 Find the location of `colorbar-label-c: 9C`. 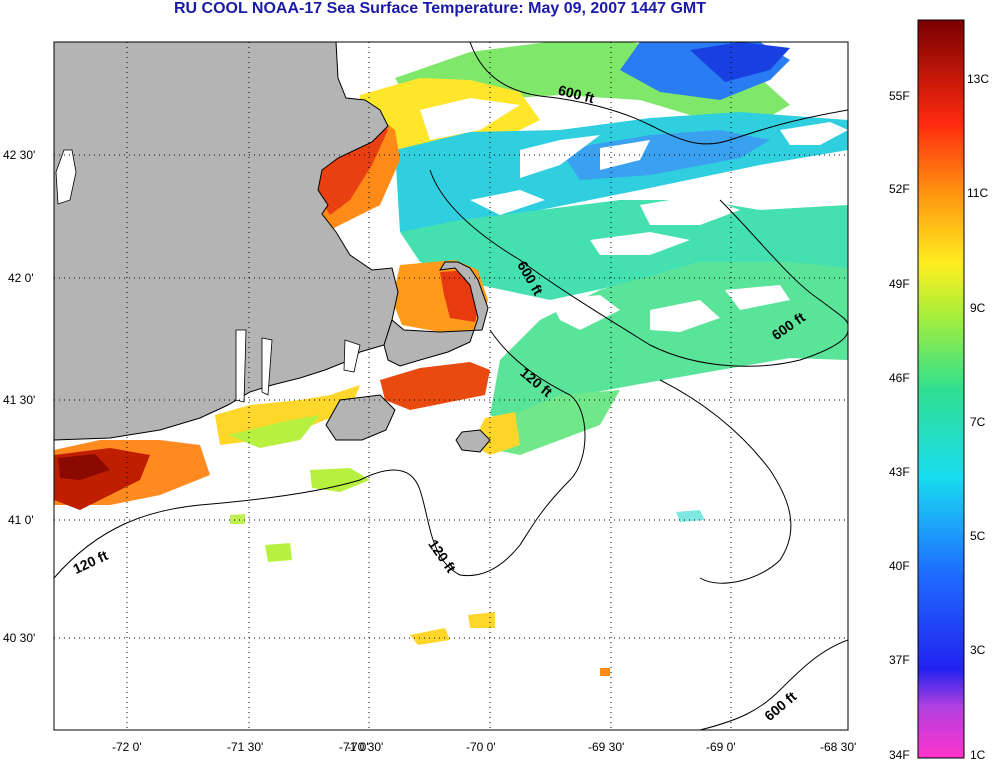

colorbar-label-c: 9C is located at coordinates (978, 308).